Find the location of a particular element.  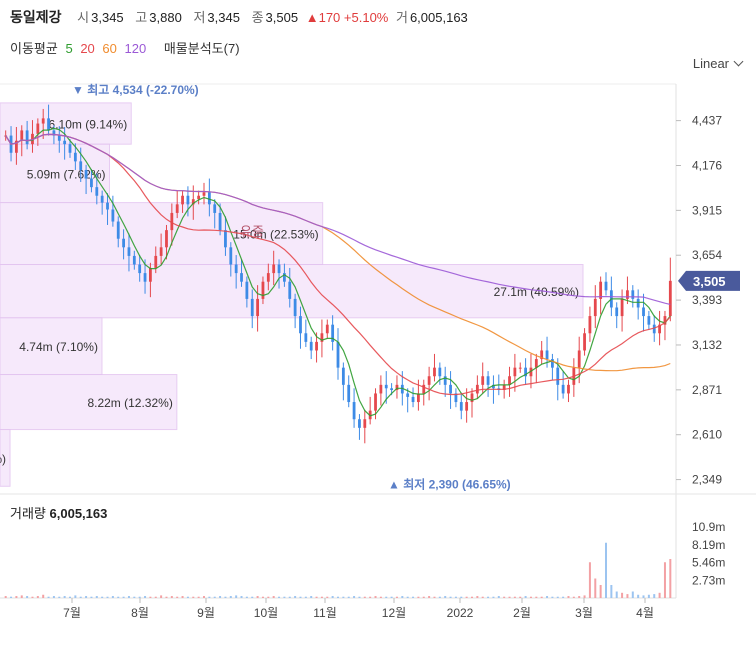

volume-tick-label: 2.73m is located at coordinates (708, 580).